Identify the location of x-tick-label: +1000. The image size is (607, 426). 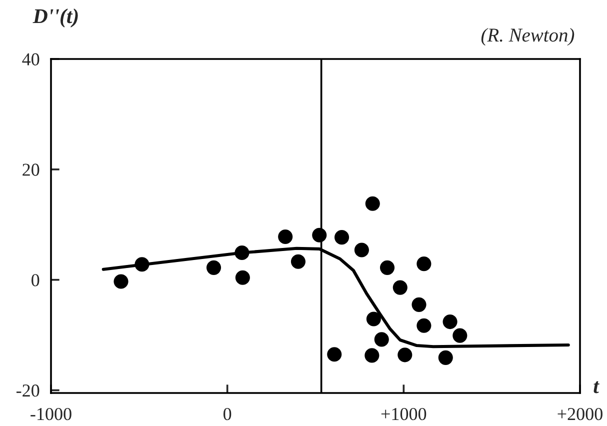
(403, 414).